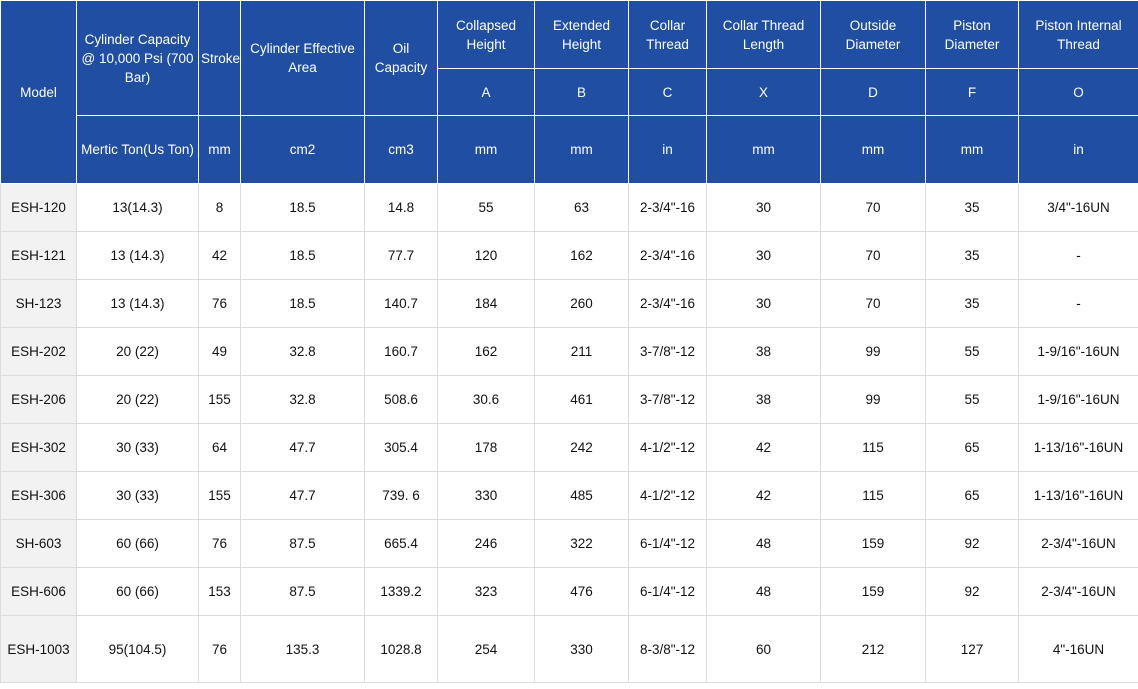  What do you see at coordinates (137, 58) in the screenshot?
I see `header-capacity: Cylinder Capacity @ 10,000 Psi (700 Bar)` at bounding box center [137, 58].